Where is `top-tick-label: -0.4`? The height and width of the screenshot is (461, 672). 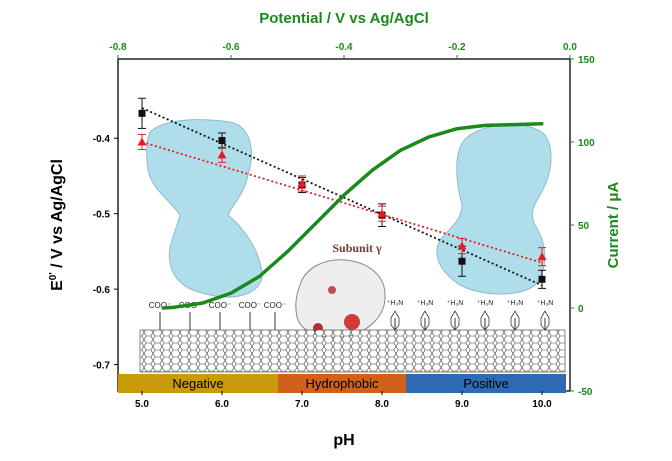
top-tick-label: -0.4 is located at coordinates (344, 47).